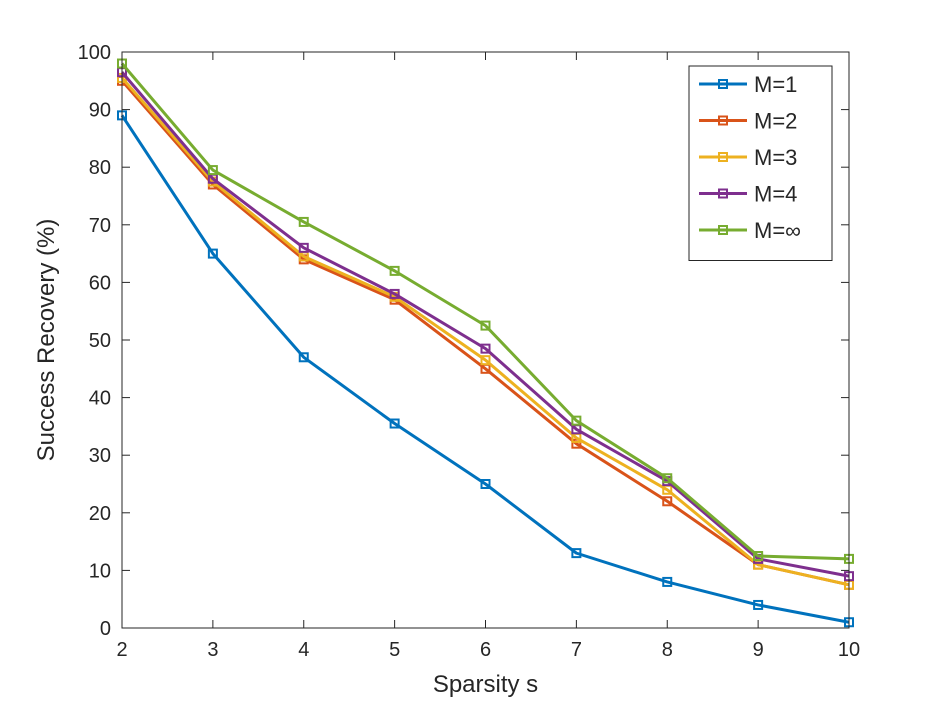 The image size is (939, 705). What do you see at coordinates (758, 650) in the screenshot?
I see `x-tick-label: 9` at bounding box center [758, 650].